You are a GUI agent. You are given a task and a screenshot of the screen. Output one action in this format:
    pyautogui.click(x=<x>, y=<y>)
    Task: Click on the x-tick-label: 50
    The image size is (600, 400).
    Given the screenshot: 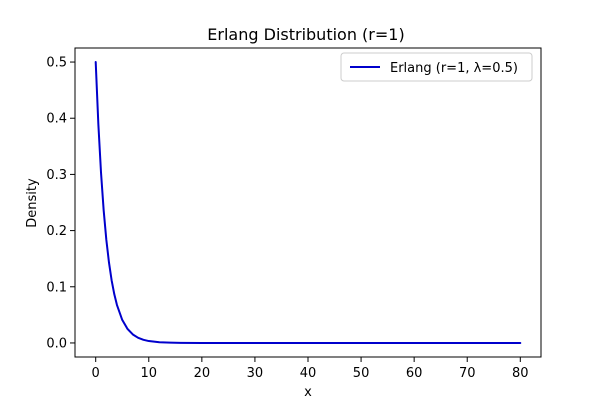 What is the action you would take?
    pyautogui.click(x=361, y=373)
    